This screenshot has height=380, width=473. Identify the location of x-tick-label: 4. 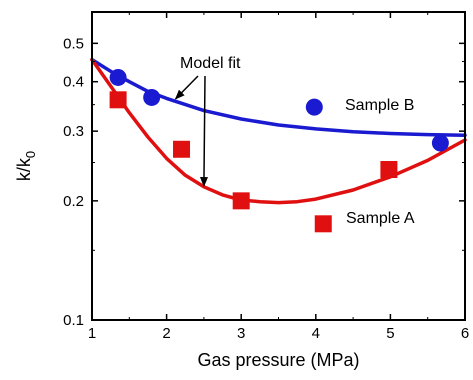
(316, 333).